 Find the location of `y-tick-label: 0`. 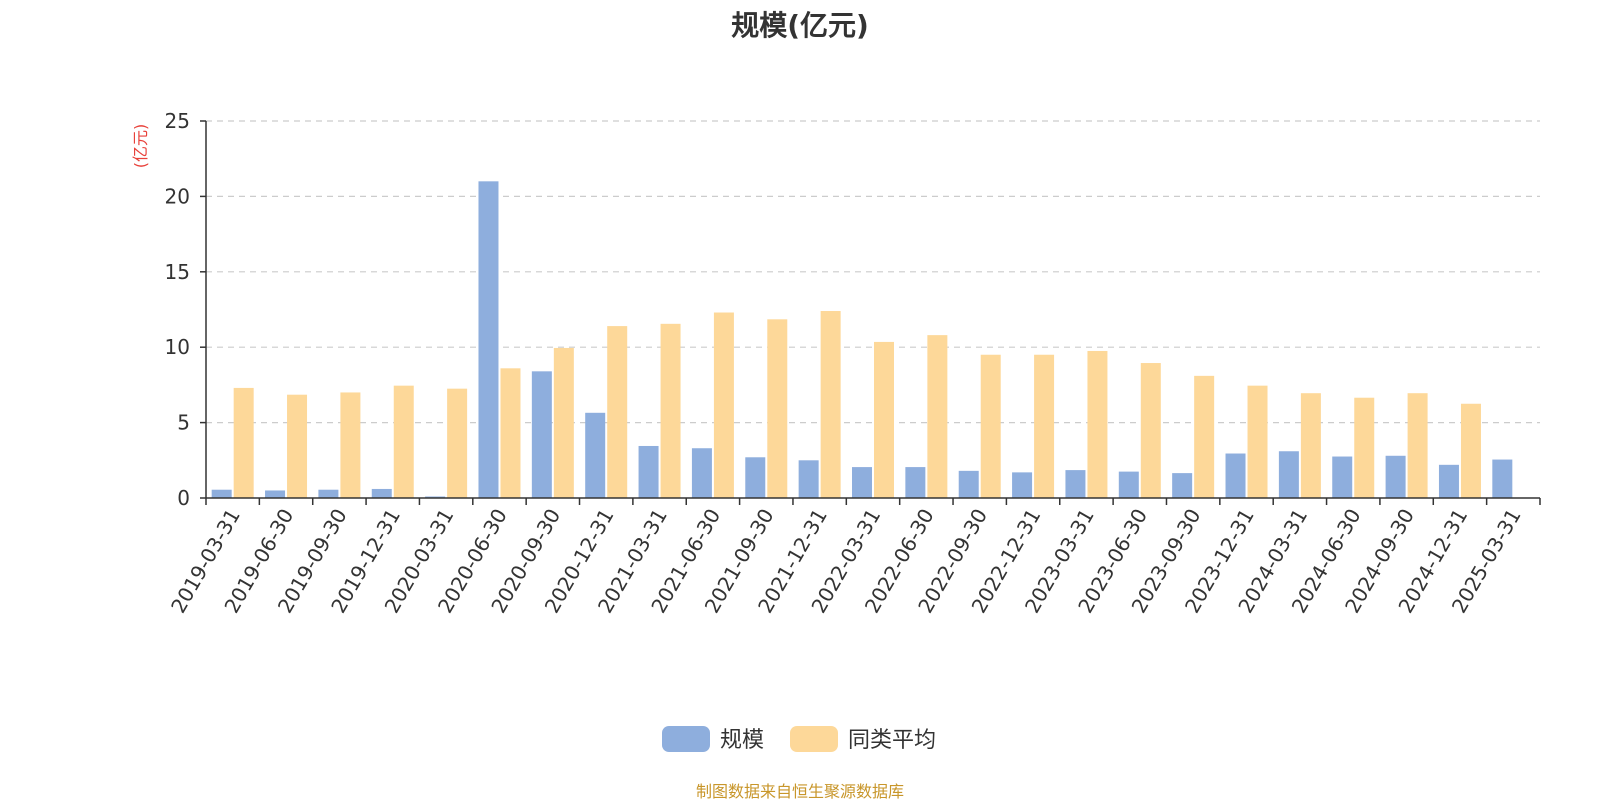

y-tick-label: 0 is located at coordinates (183, 498).